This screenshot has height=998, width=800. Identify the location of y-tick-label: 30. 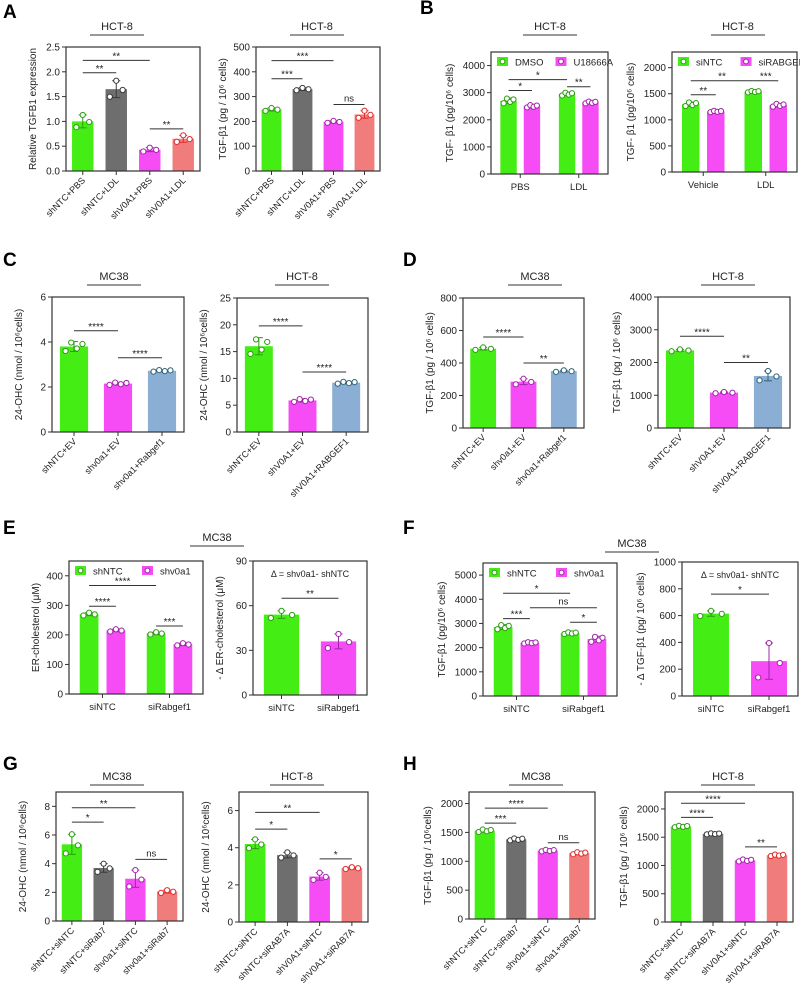
(242, 651).